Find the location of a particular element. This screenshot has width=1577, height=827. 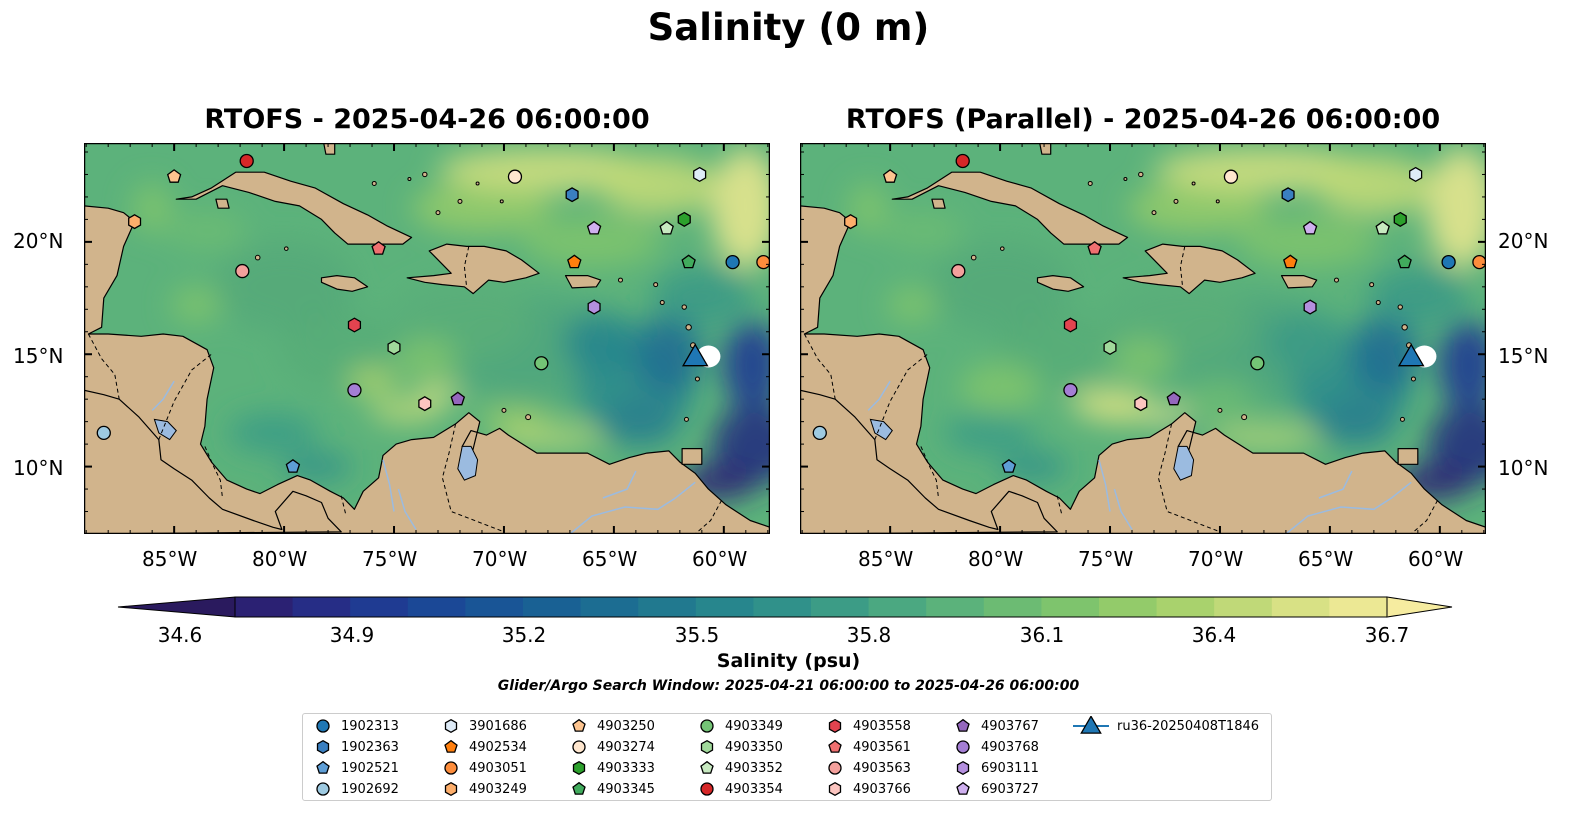

legend-label: 4903766 is located at coordinates (882, 789).